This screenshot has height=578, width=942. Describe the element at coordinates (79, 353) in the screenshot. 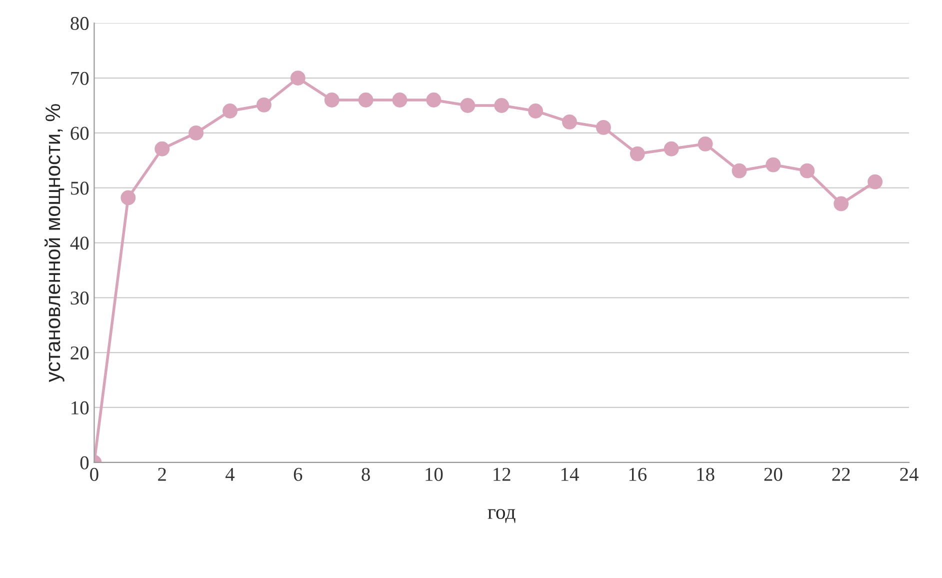

I see `y-tick-label: 20` at that location.